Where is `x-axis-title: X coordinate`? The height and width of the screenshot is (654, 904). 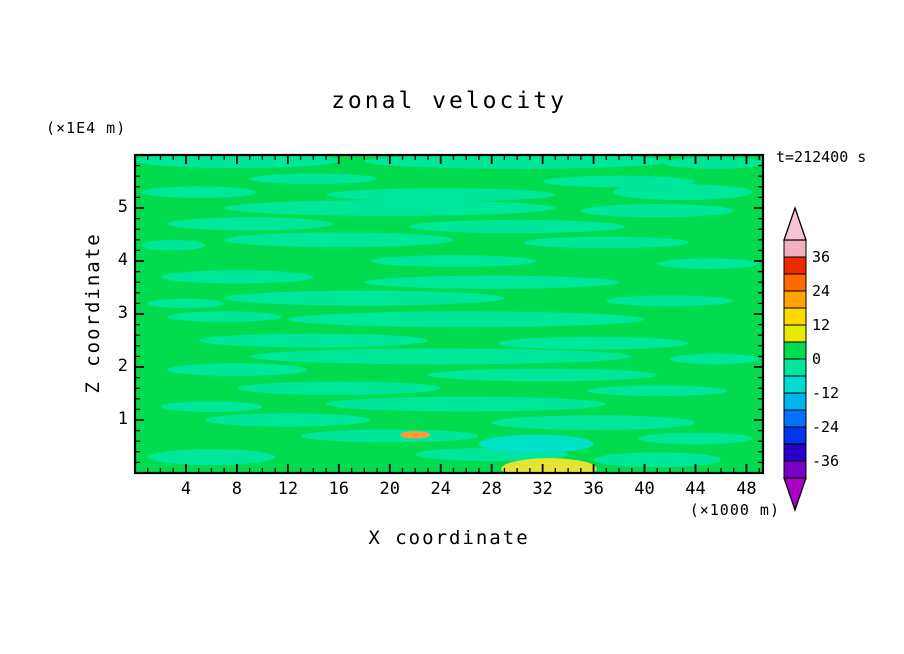
x-axis-title: X coordinate is located at coordinates (449, 538).